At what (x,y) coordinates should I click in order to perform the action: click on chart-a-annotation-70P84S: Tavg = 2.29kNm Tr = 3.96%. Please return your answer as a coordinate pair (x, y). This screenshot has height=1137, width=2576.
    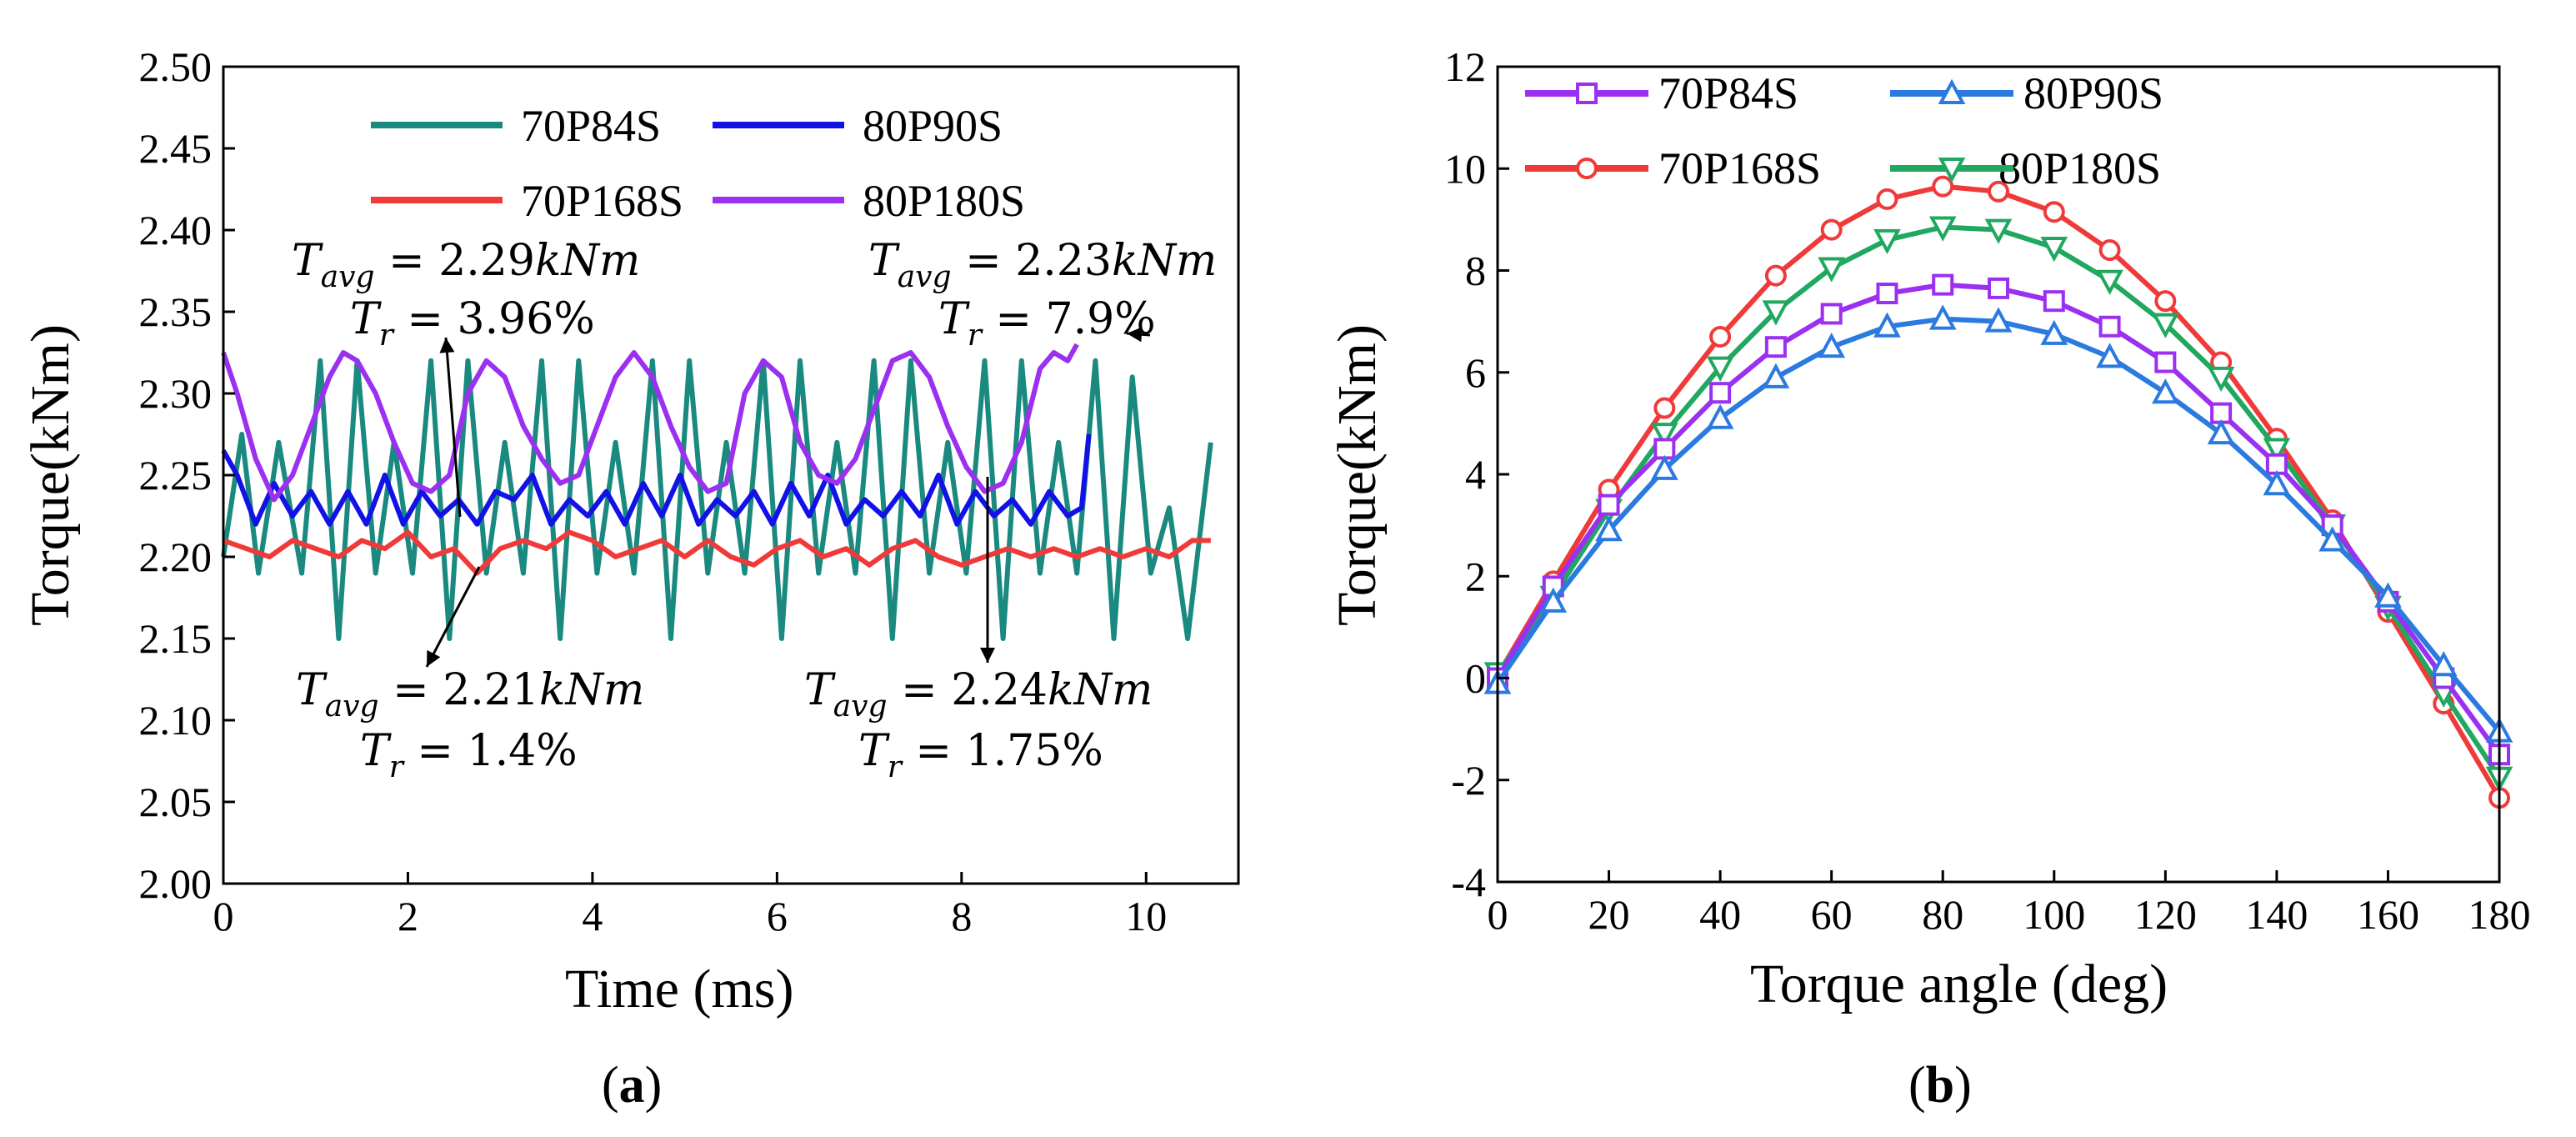
    Looking at the image, I should click on (466, 377).